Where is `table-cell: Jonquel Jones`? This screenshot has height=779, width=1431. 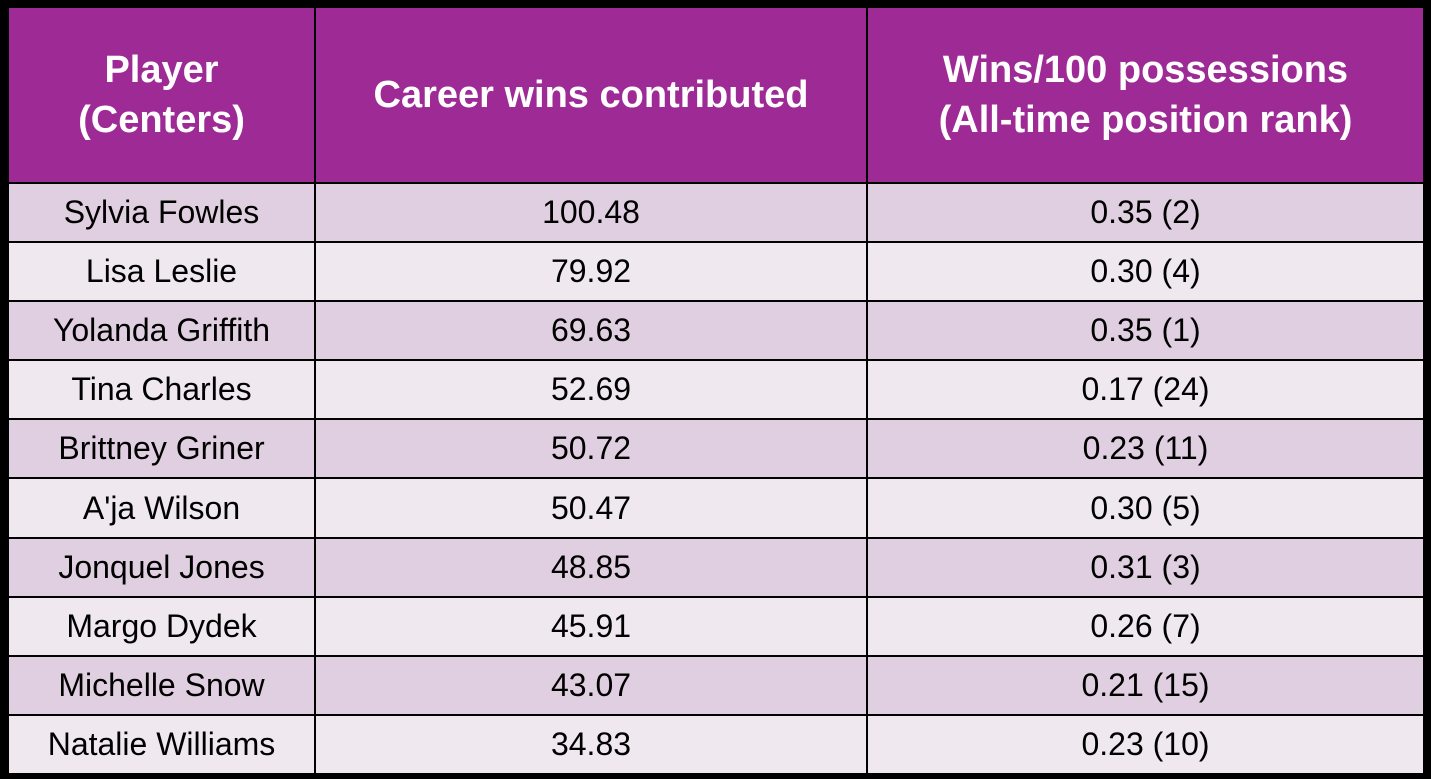
table-cell: Jonquel Jones is located at coordinates (161, 567).